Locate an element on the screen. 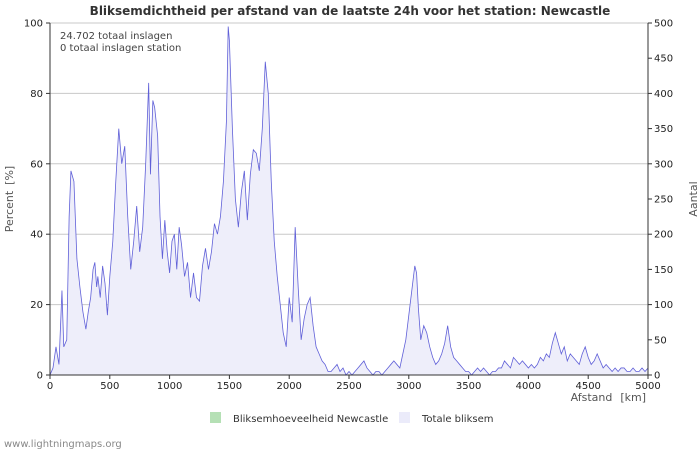  x-tick-label-3: 1500 is located at coordinates (229, 386).